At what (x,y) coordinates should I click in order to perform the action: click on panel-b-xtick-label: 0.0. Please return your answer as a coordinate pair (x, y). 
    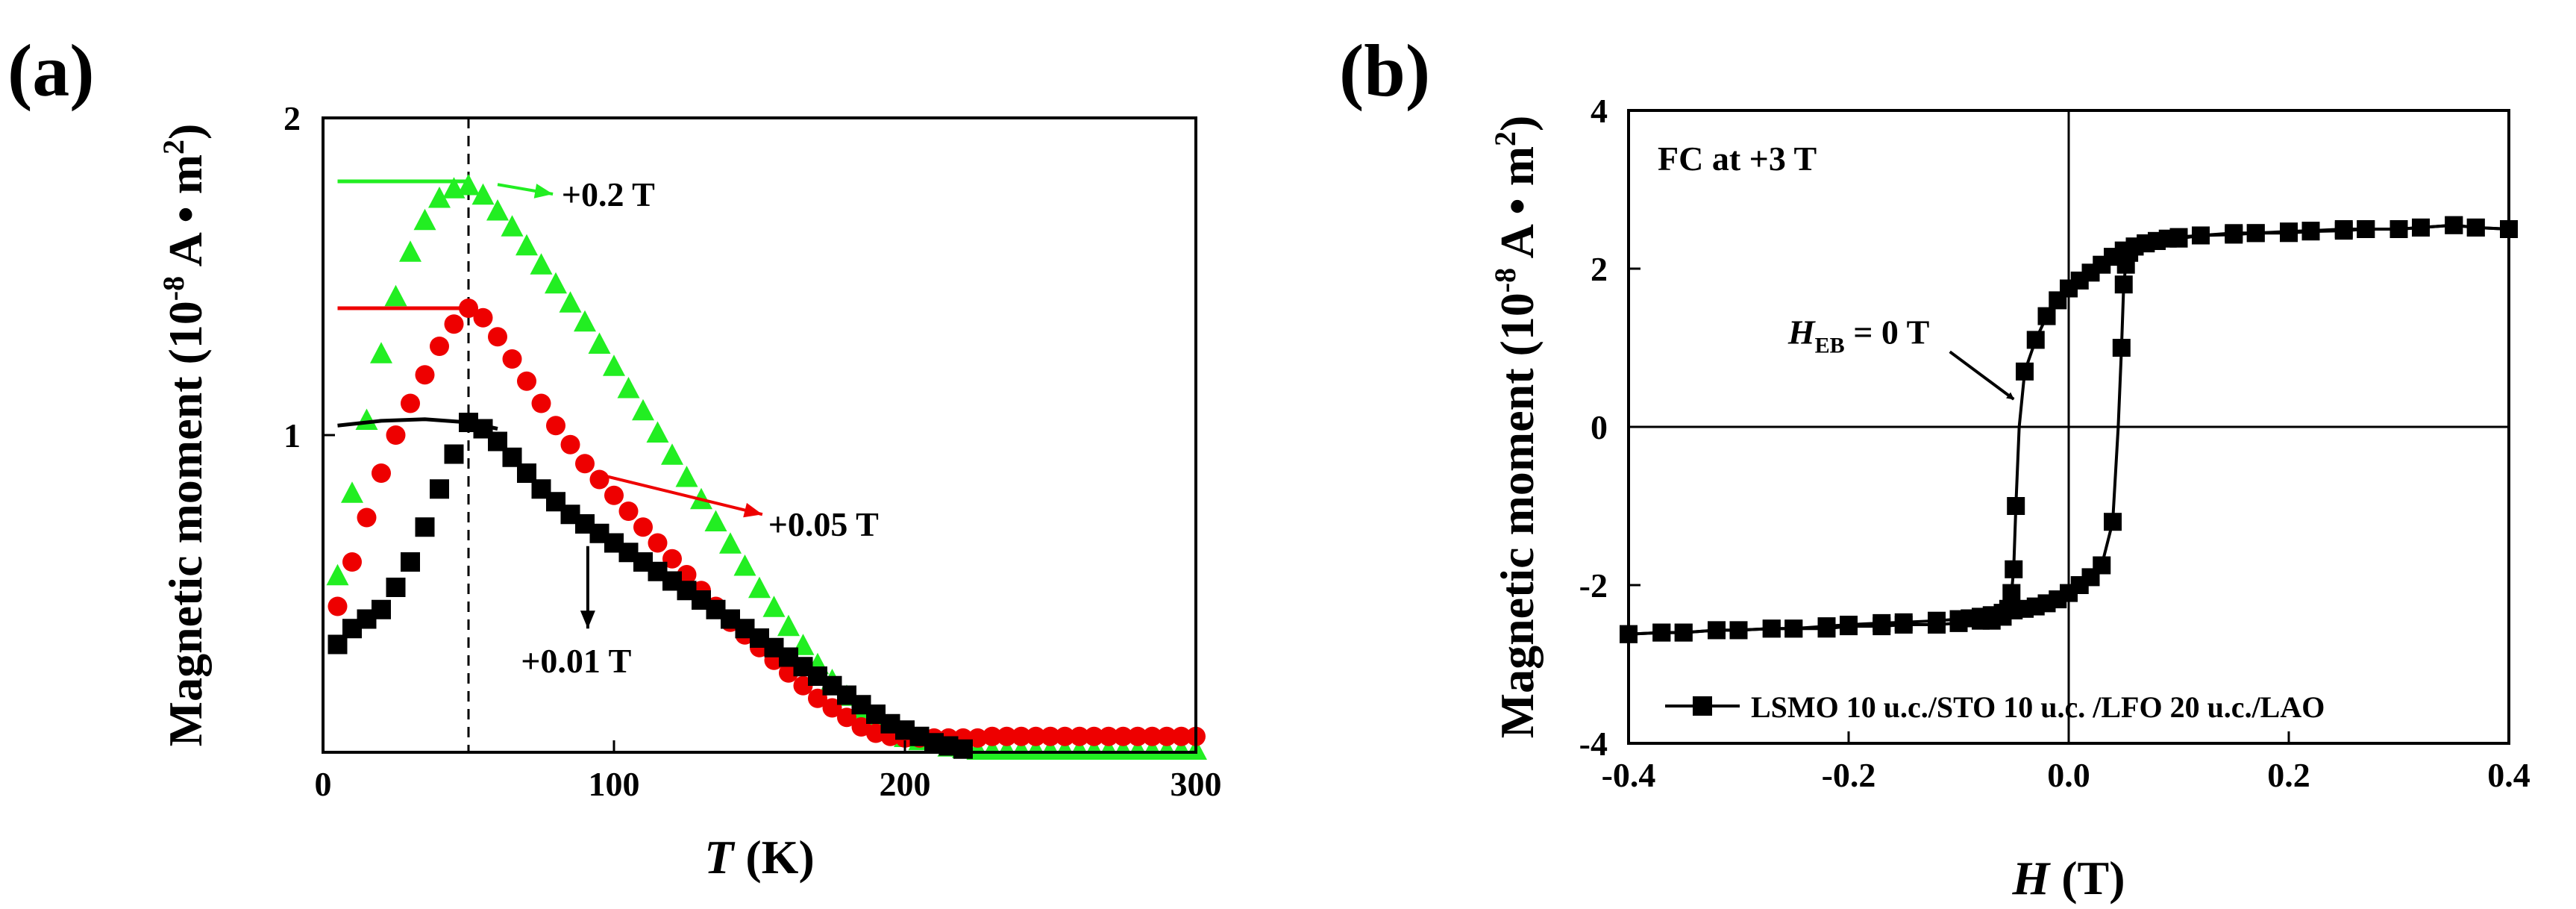
    Looking at the image, I should click on (2068, 775).